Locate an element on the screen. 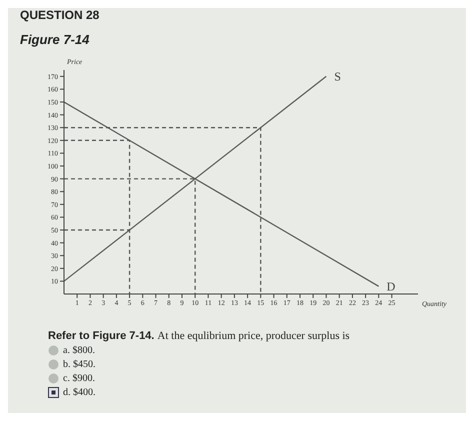 This screenshot has width=474, height=421. series-label: D is located at coordinates (391, 286).